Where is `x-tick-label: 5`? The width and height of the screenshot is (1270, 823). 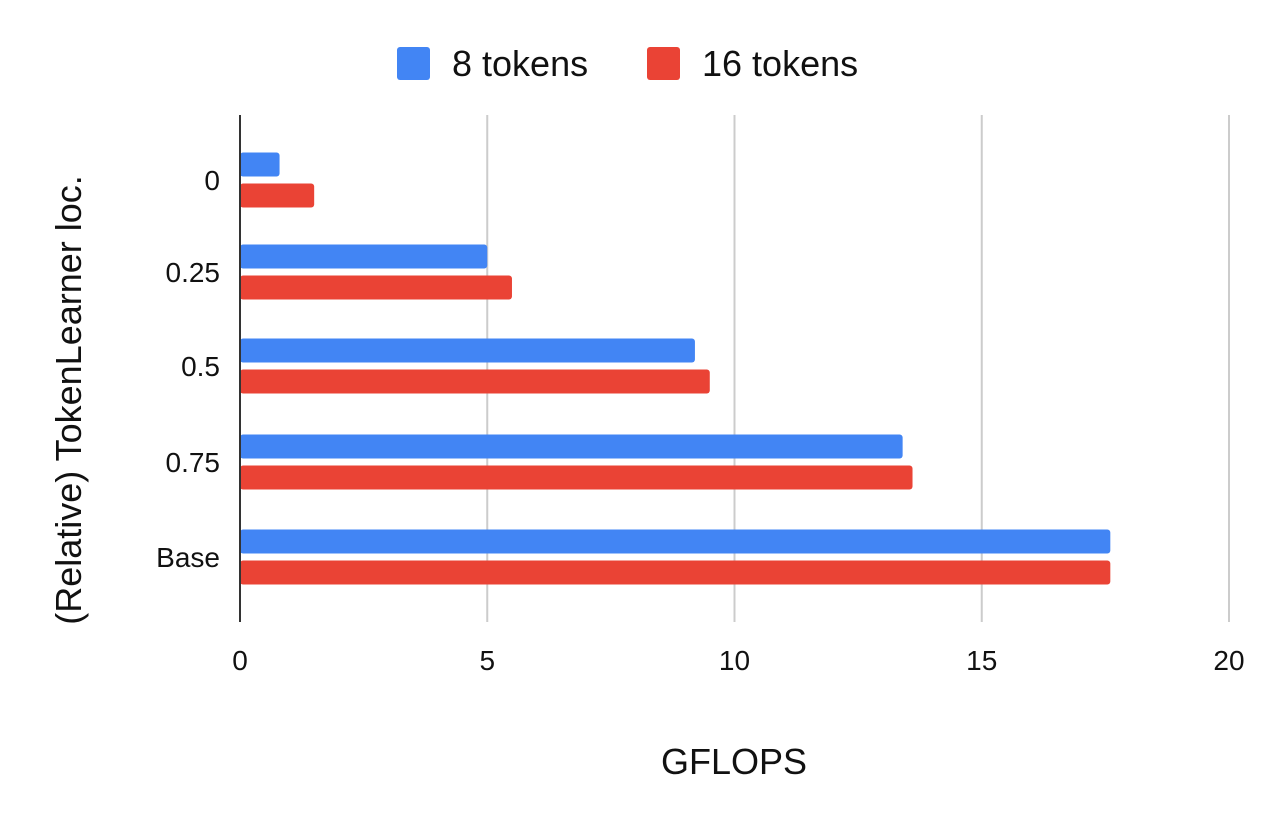 x-tick-label: 5 is located at coordinates (487, 660).